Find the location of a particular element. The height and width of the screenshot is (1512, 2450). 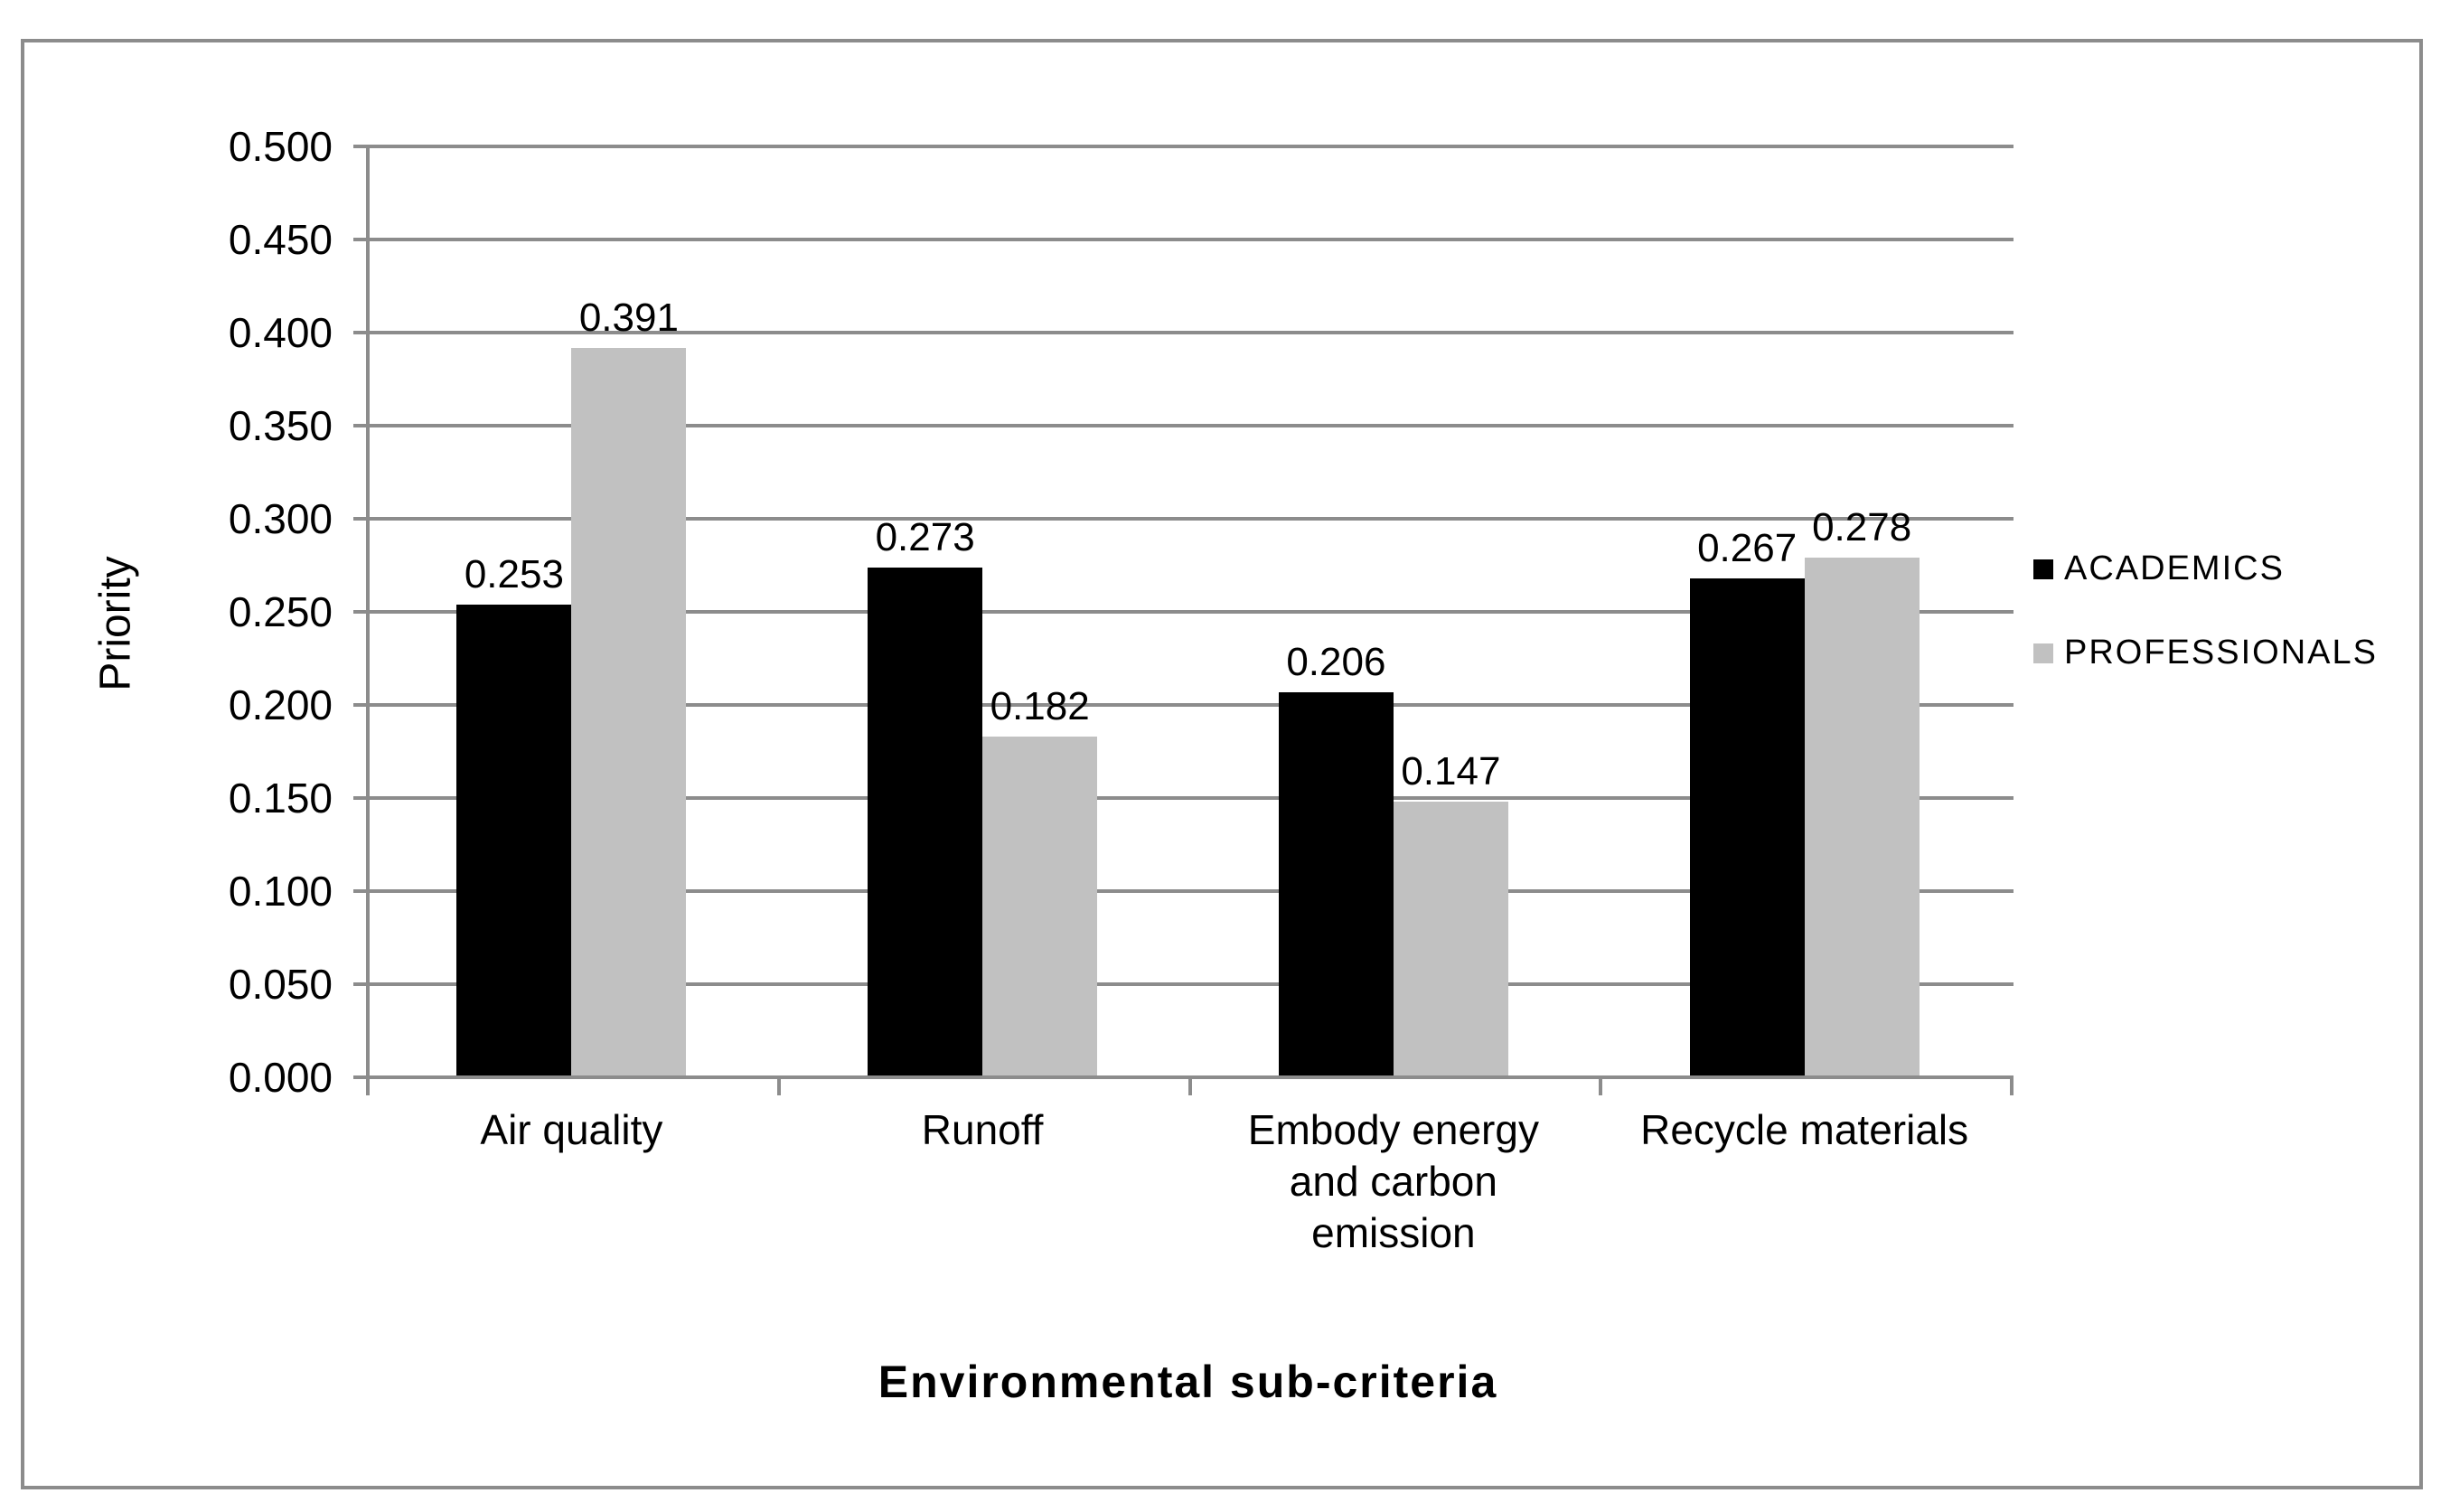

legend-item: PROFESSIONALS is located at coordinates (2205, 653).